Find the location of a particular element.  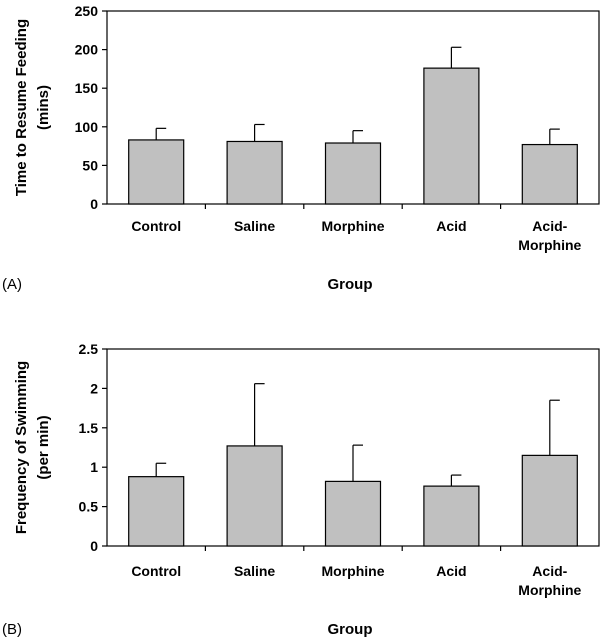

panel-label: (B) is located at coordinates (12, 629).